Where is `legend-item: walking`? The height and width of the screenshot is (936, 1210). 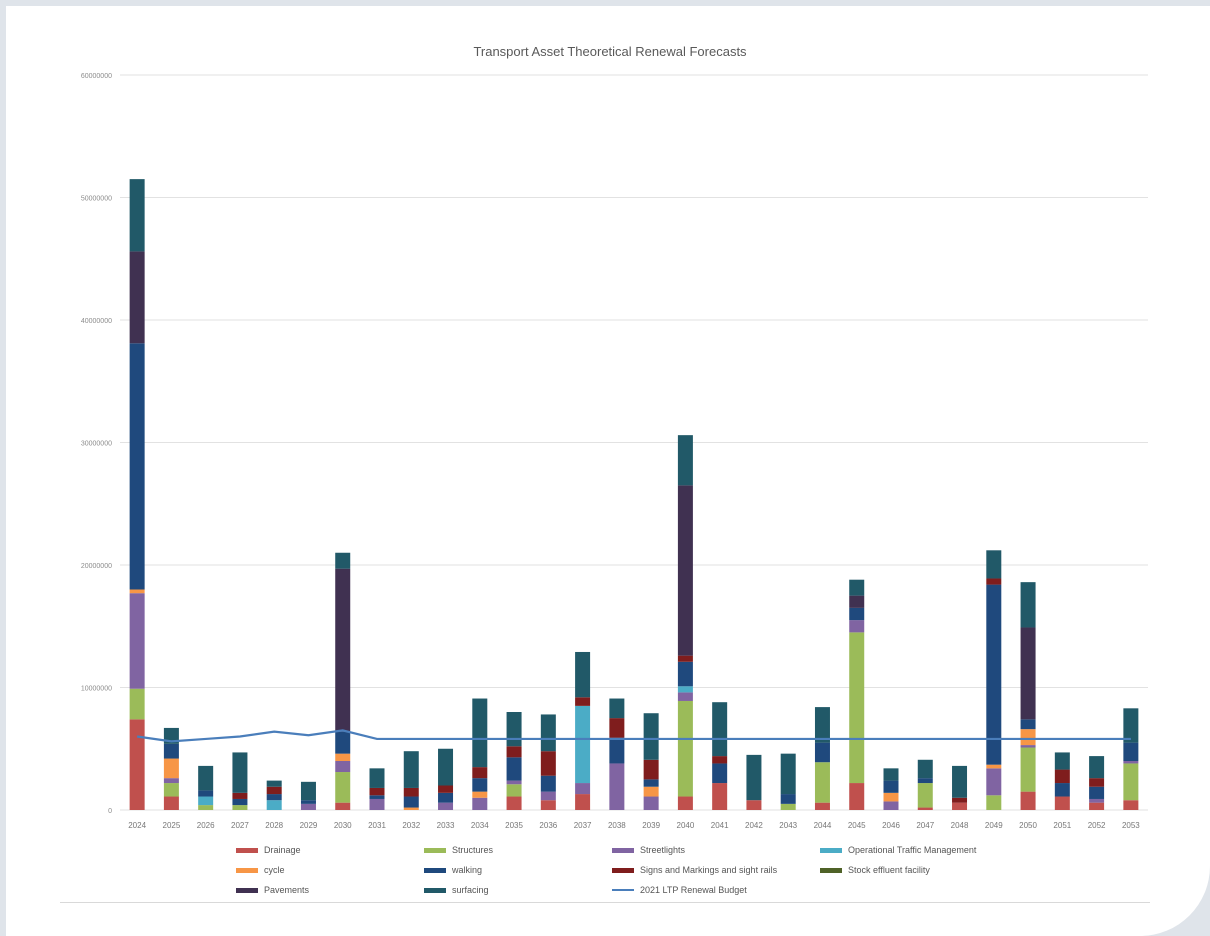
legend-item: walking is located at coordinates (518, 870).